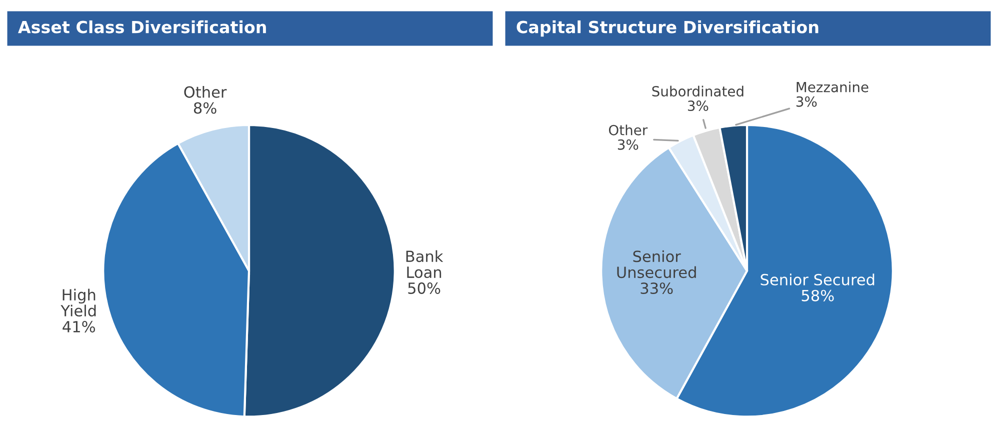 The image size is (996, 424). I want to click on data-label: 50%, so click(424, 288).